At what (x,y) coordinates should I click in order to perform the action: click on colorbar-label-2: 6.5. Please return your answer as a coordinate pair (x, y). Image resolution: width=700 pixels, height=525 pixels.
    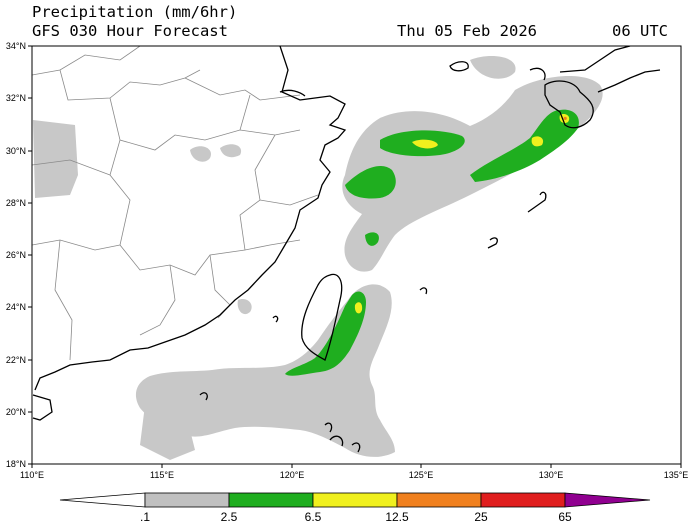
    Looking at the image, I should click on (313, 517).